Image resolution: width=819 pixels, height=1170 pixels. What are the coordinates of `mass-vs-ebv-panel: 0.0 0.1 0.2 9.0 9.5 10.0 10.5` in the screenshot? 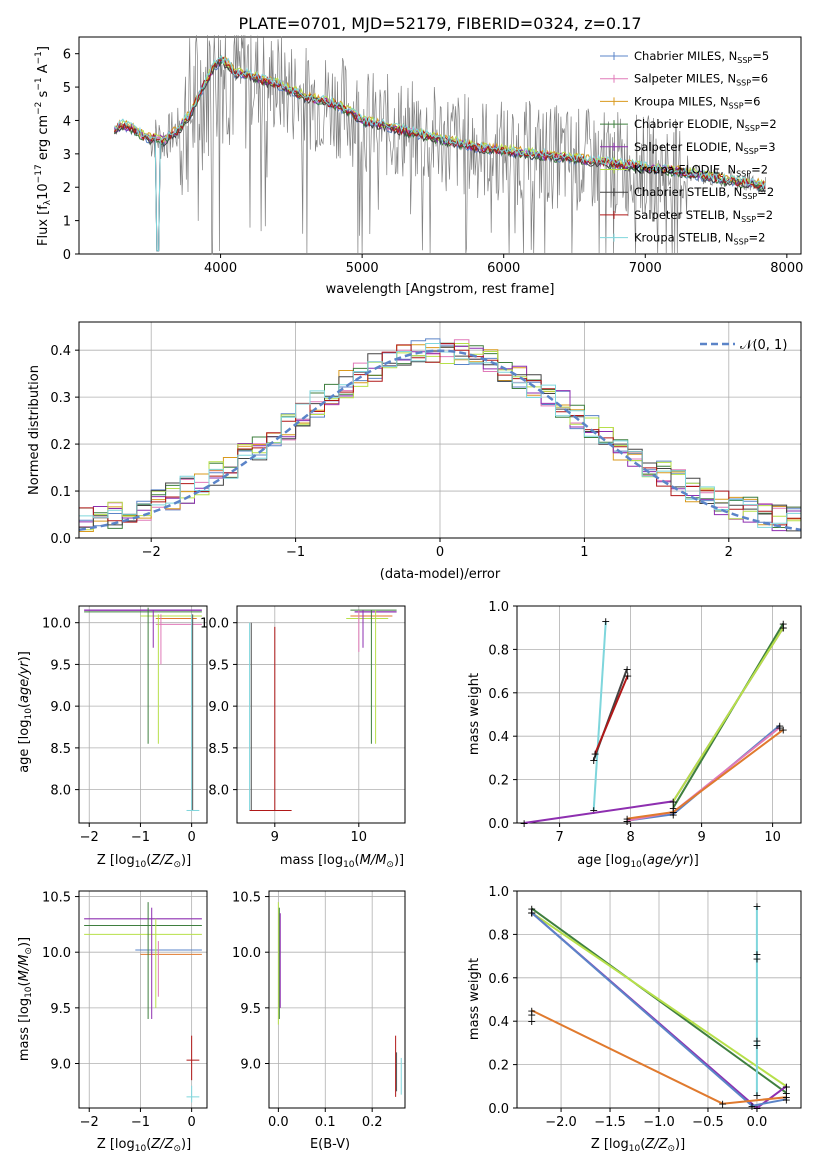 It's located at (319, 1010).